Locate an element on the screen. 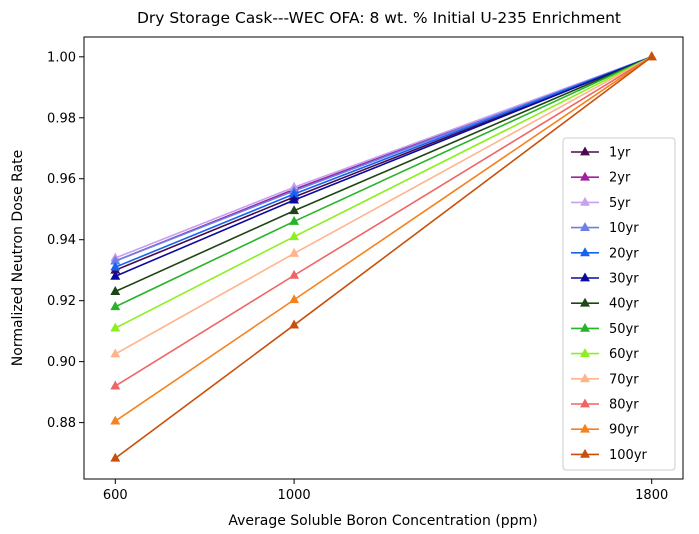  legend-label: 20yr is located at coordinates (624, 253).